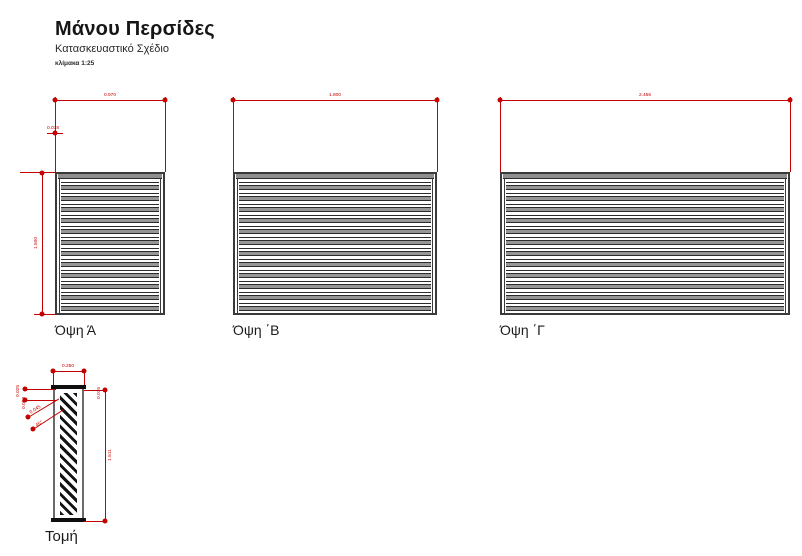 Image resolution: width=802 pixels, height=556 pixels. I want to click on page-subtitle: Κατασκευαστικό Σχέδιο, so click(112, 49).